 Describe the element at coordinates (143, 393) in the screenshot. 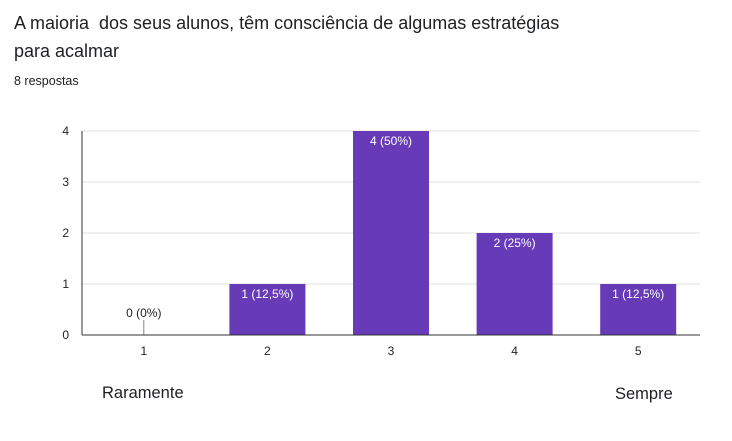

I see `scale-low-label: Raramente` at that location.